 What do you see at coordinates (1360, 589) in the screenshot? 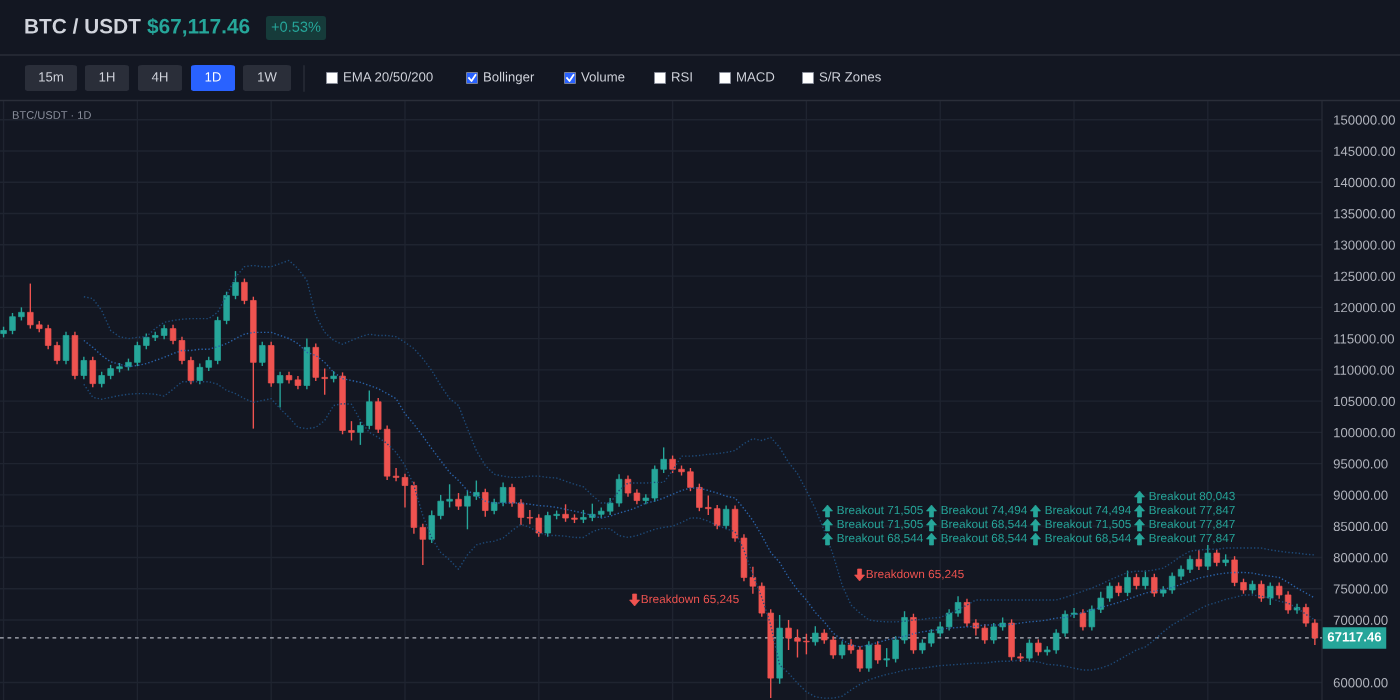
I see `y-tick-label: 75000.00` at bounding box center [1360, 589].